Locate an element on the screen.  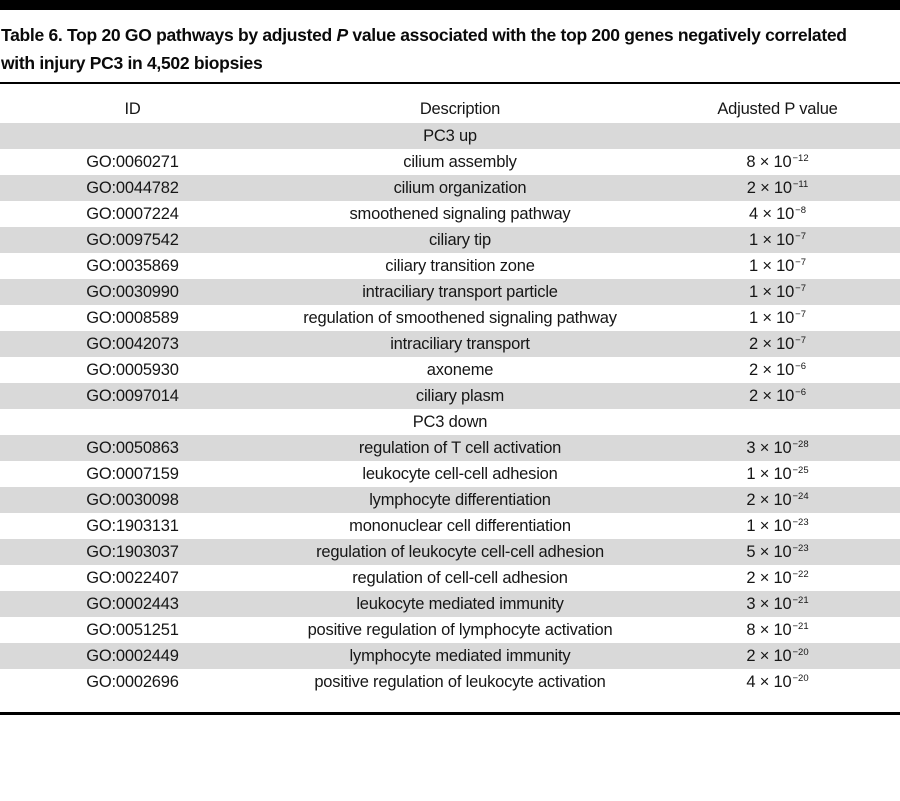
pvalue-cell: 1 × 10−25 is located at coordinates (777, 474).